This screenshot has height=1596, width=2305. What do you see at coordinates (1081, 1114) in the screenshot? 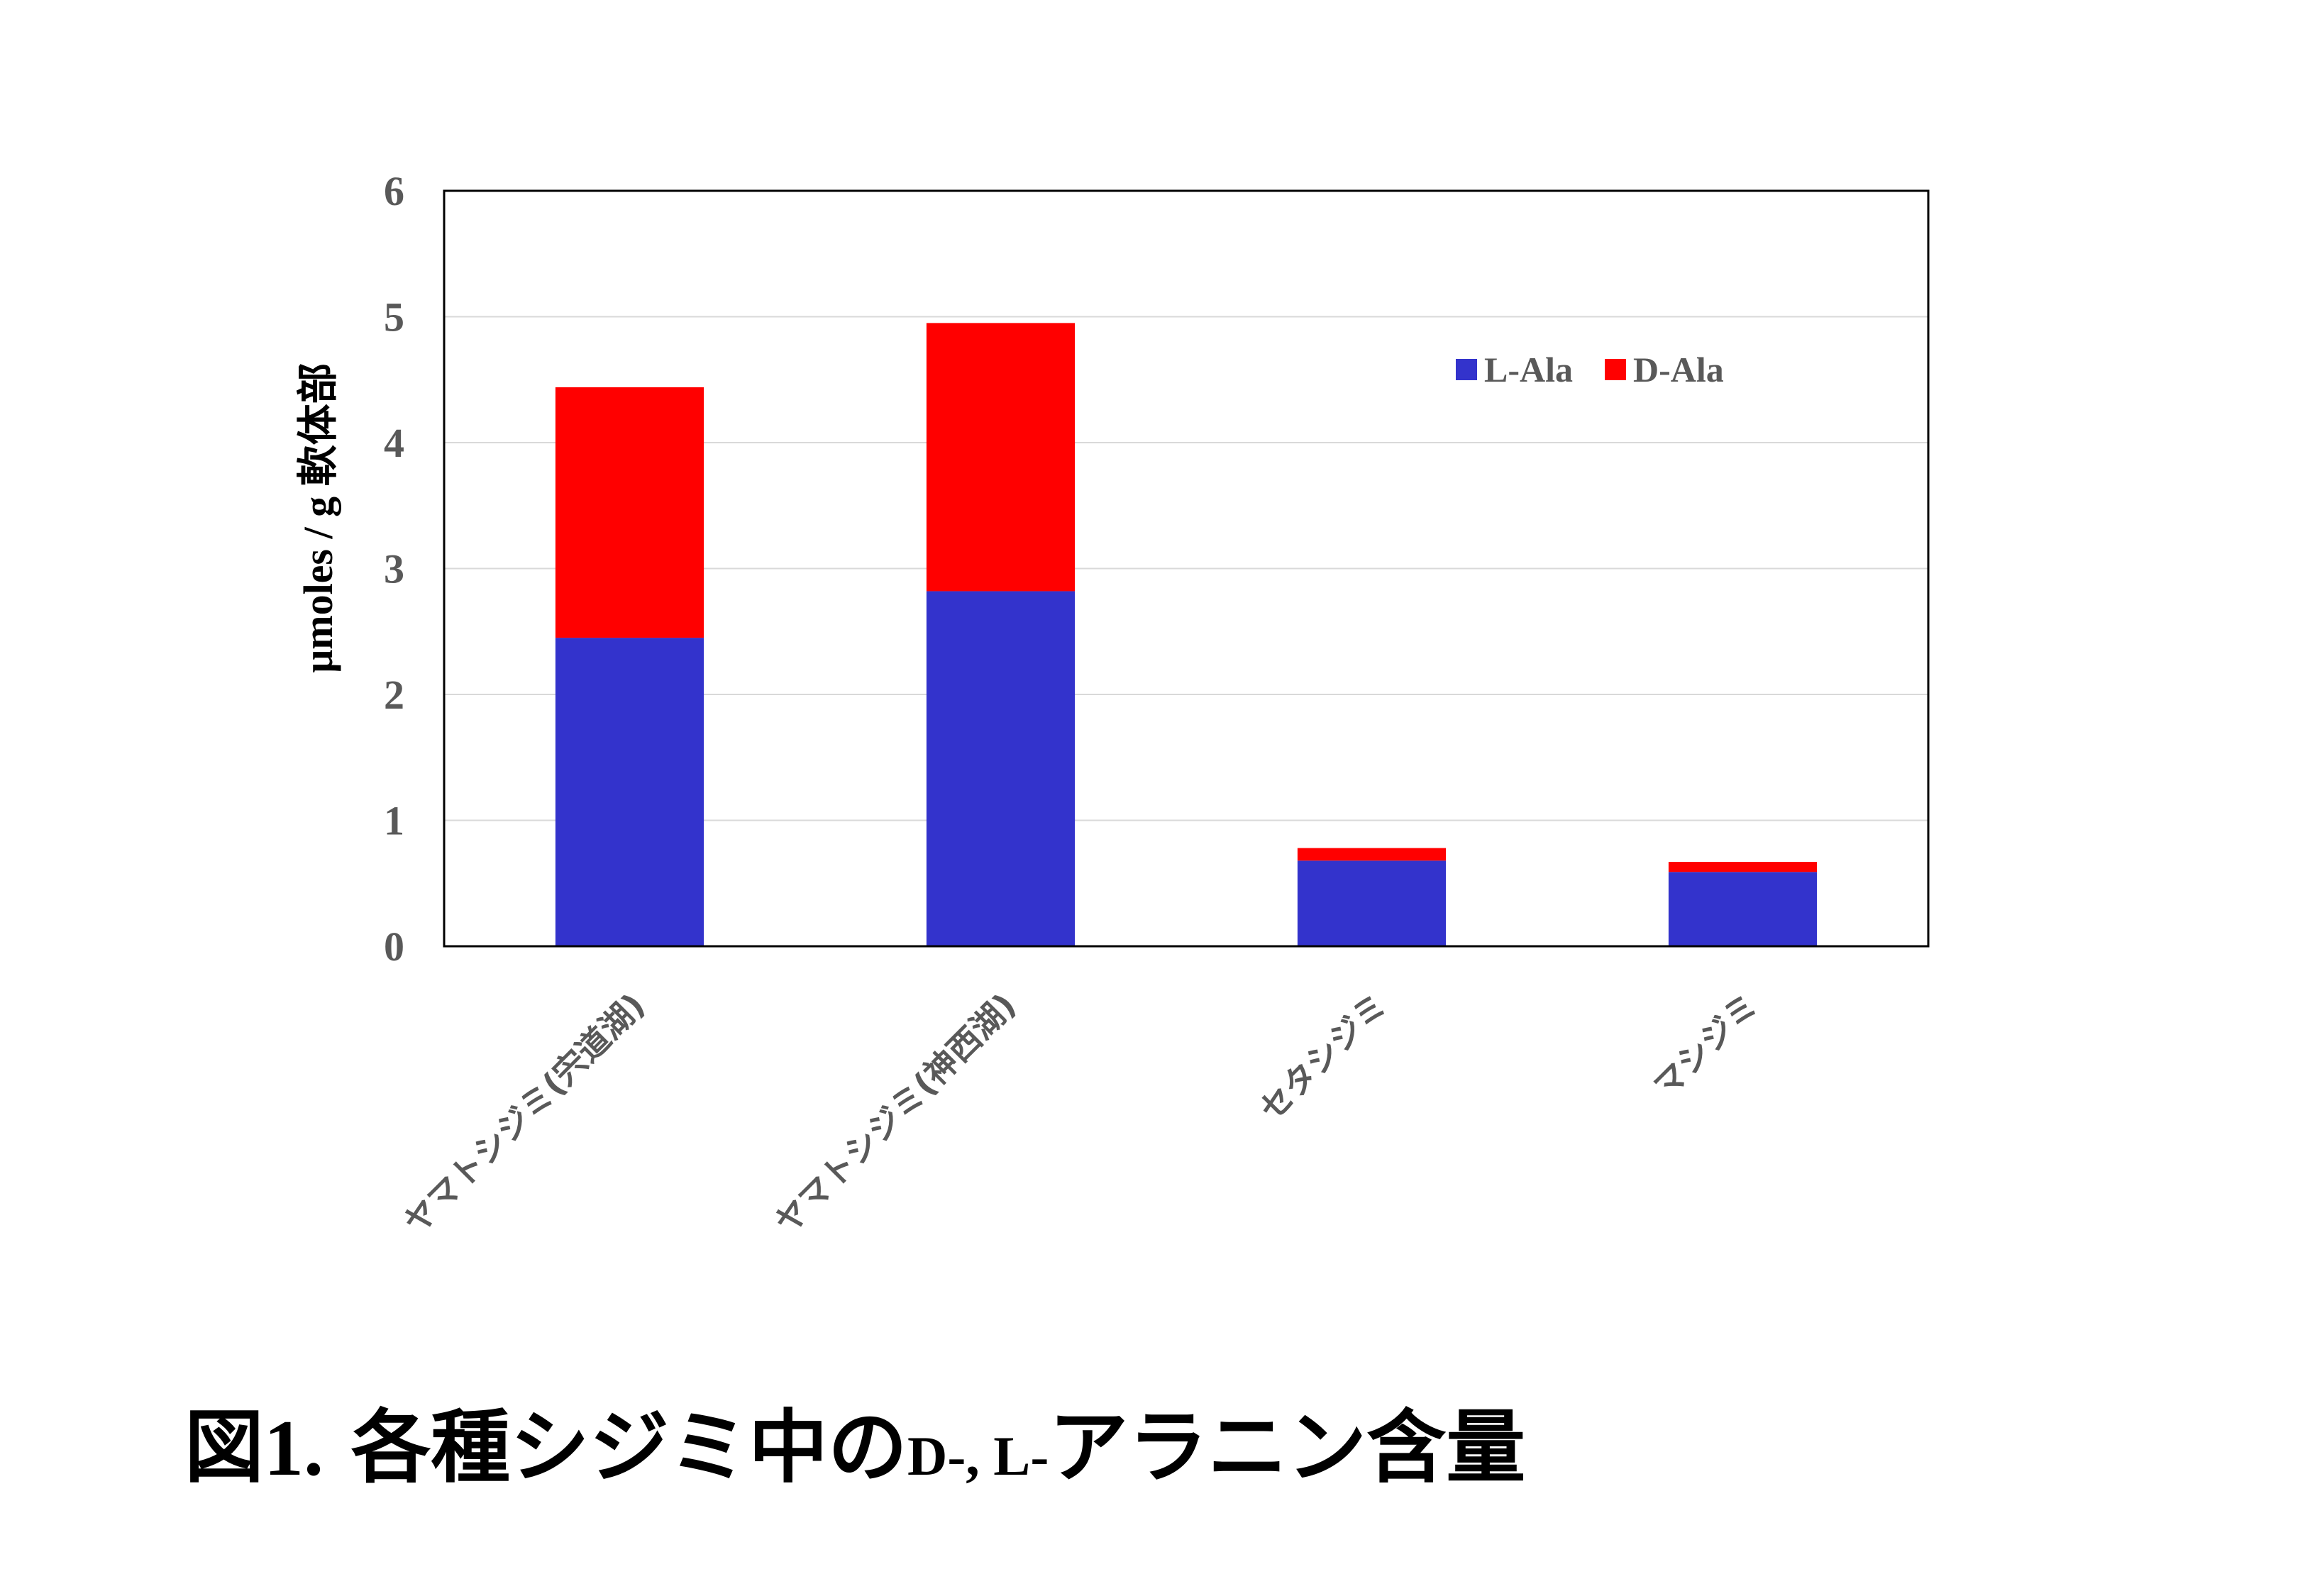
I see `x-axis-category-labels: ヤマトシジミ(宍道湖) ヤマトシジミ(神西湖) セタシジミ マシジミ` at bounding box center [1081, 1114].